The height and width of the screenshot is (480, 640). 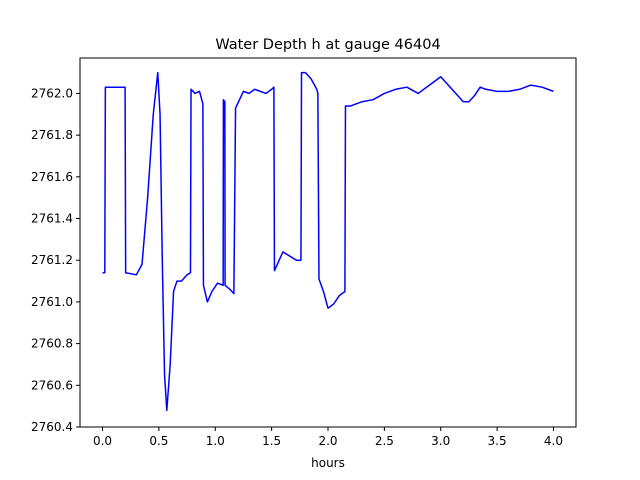 What do you see at coordinates (553, 441) in the screenshot?
I see `x-tick-label: 4.0` at bounding box center [553, 441].